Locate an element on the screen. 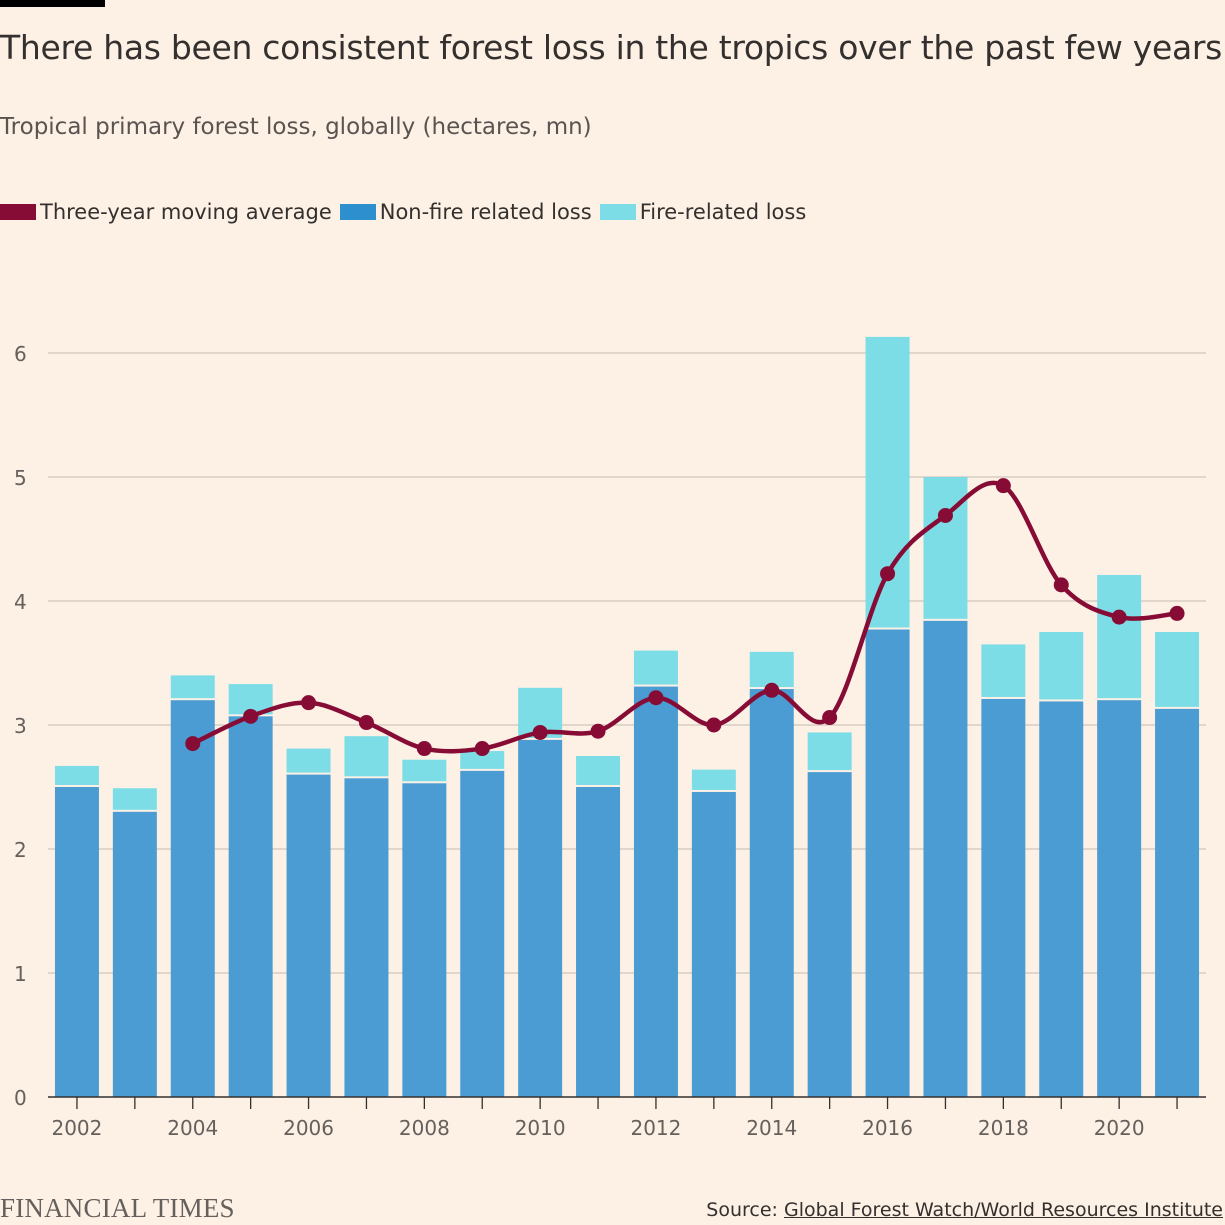 This screenshot has width=1225, height=1225. legend-label-fire: Fire-related loss is located at coordinates (723, 212).